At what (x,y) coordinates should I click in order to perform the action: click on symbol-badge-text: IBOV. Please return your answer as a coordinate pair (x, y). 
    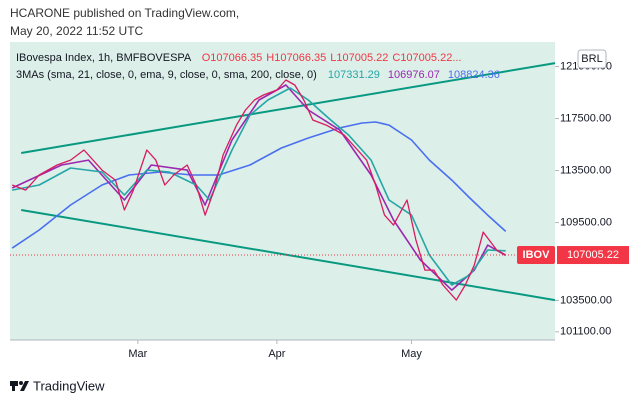
    Looking at the image, I should click on (537, 255).